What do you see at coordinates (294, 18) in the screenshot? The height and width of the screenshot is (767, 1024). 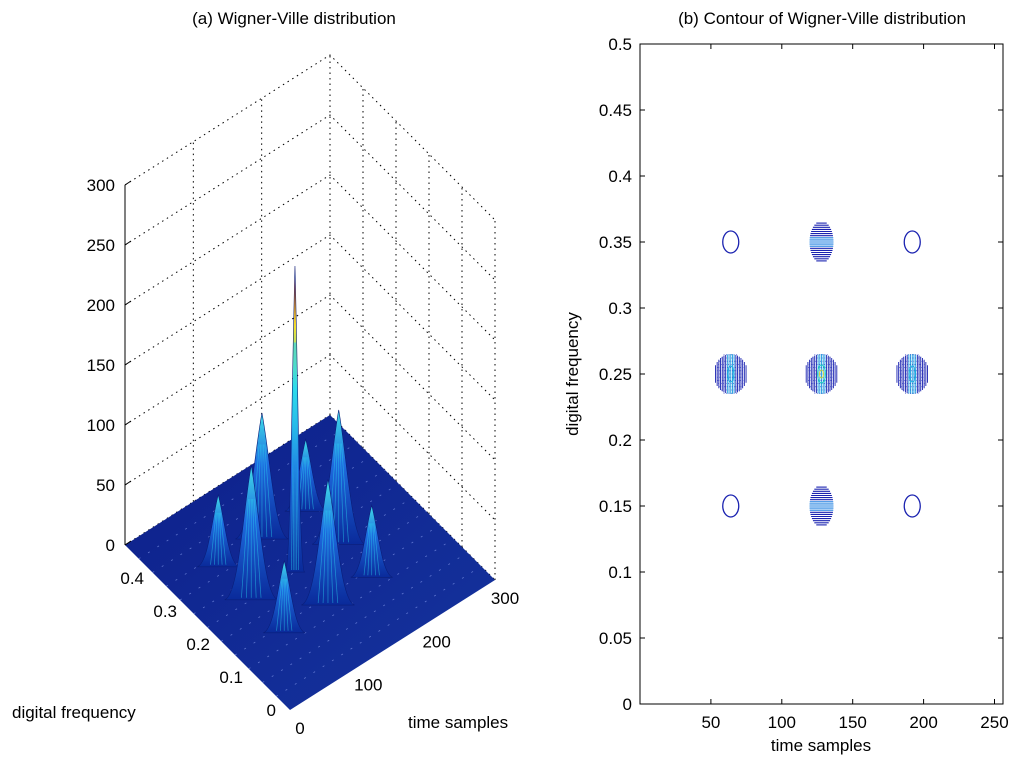 I see `surface-plot-title: (a) Wigner-Ville distribution` at bounding box center [294, 18].